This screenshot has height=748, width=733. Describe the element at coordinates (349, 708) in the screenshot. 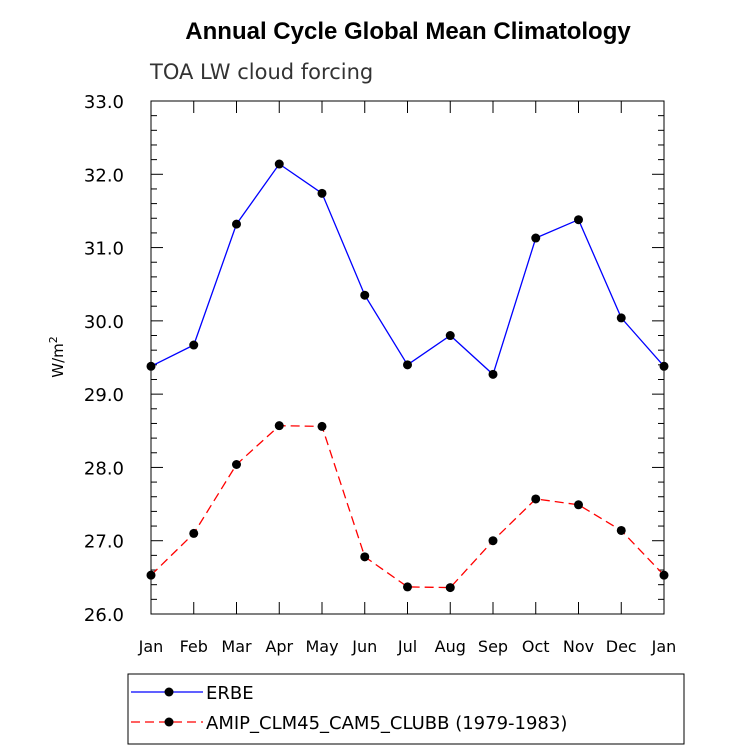

I see `legend: ERBE AMIP_CLM45_CAM5_CLUBB (1979-1983)` at that location.